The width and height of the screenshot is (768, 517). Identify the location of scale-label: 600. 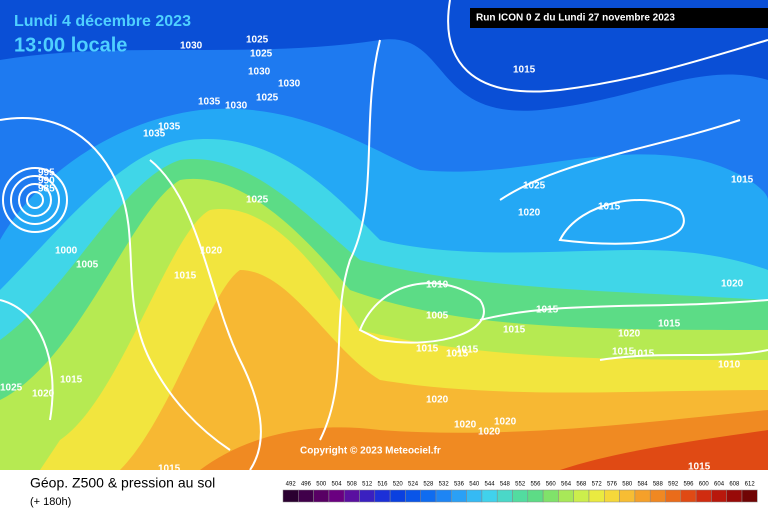
(704, 485).